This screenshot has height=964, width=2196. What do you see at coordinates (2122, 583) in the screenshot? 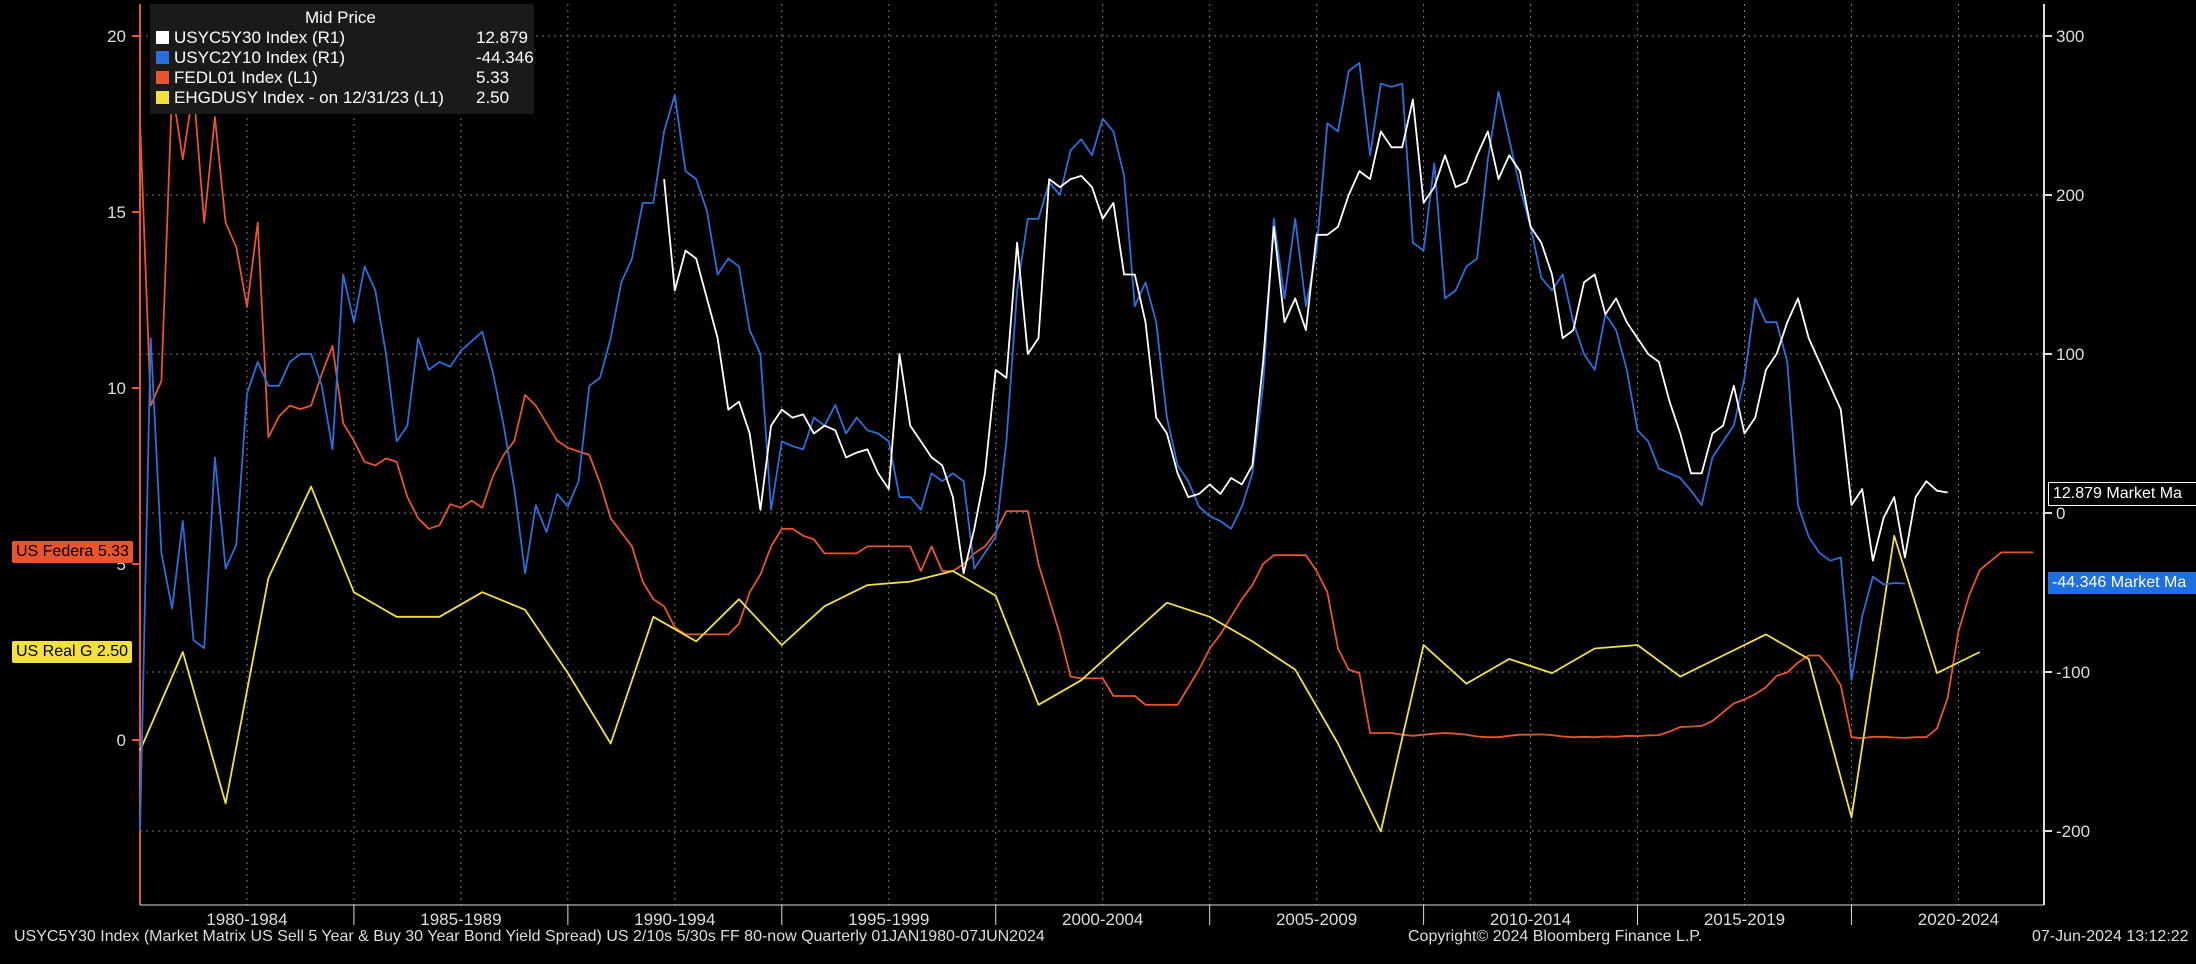
I see `usyc2y10-last-marker: -44.346 Market Ma` at bounding box center [2122, 583].